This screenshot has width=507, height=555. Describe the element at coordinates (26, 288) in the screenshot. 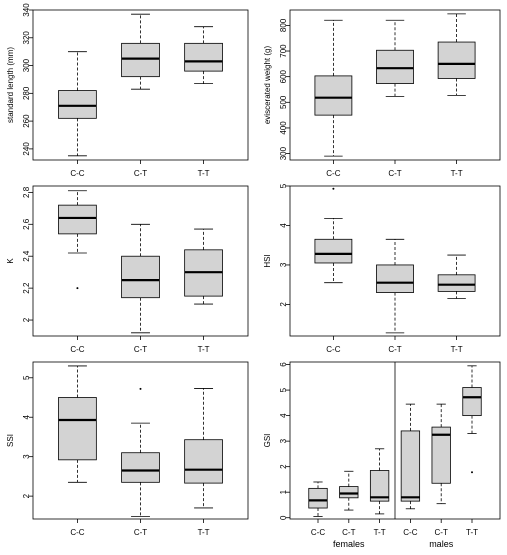

I see `y-tick-label: 2.2` at that location.